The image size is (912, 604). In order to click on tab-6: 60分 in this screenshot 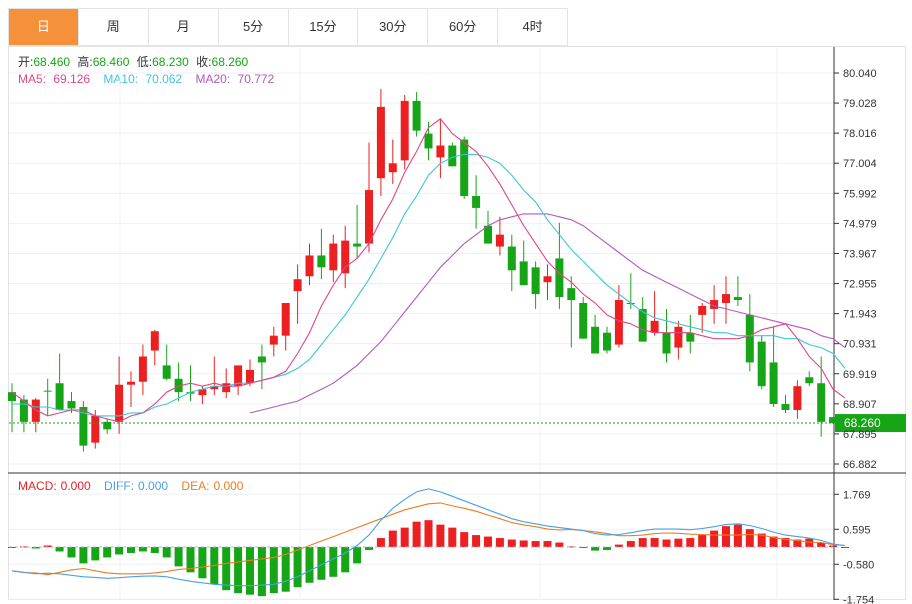, I will do `click(463, 27)`.